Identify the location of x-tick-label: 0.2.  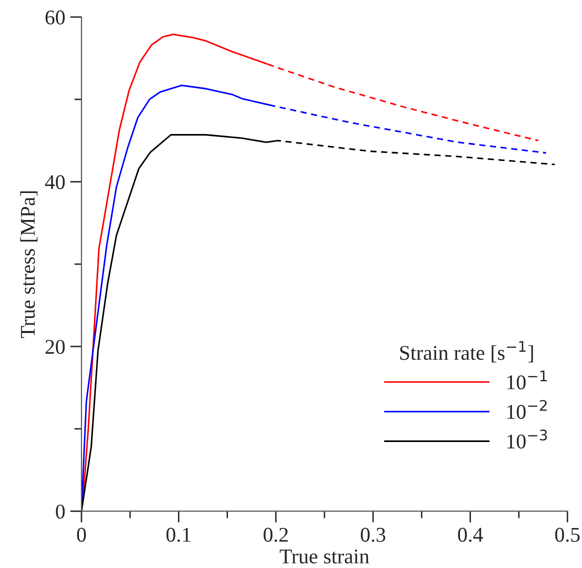
(276, 535).